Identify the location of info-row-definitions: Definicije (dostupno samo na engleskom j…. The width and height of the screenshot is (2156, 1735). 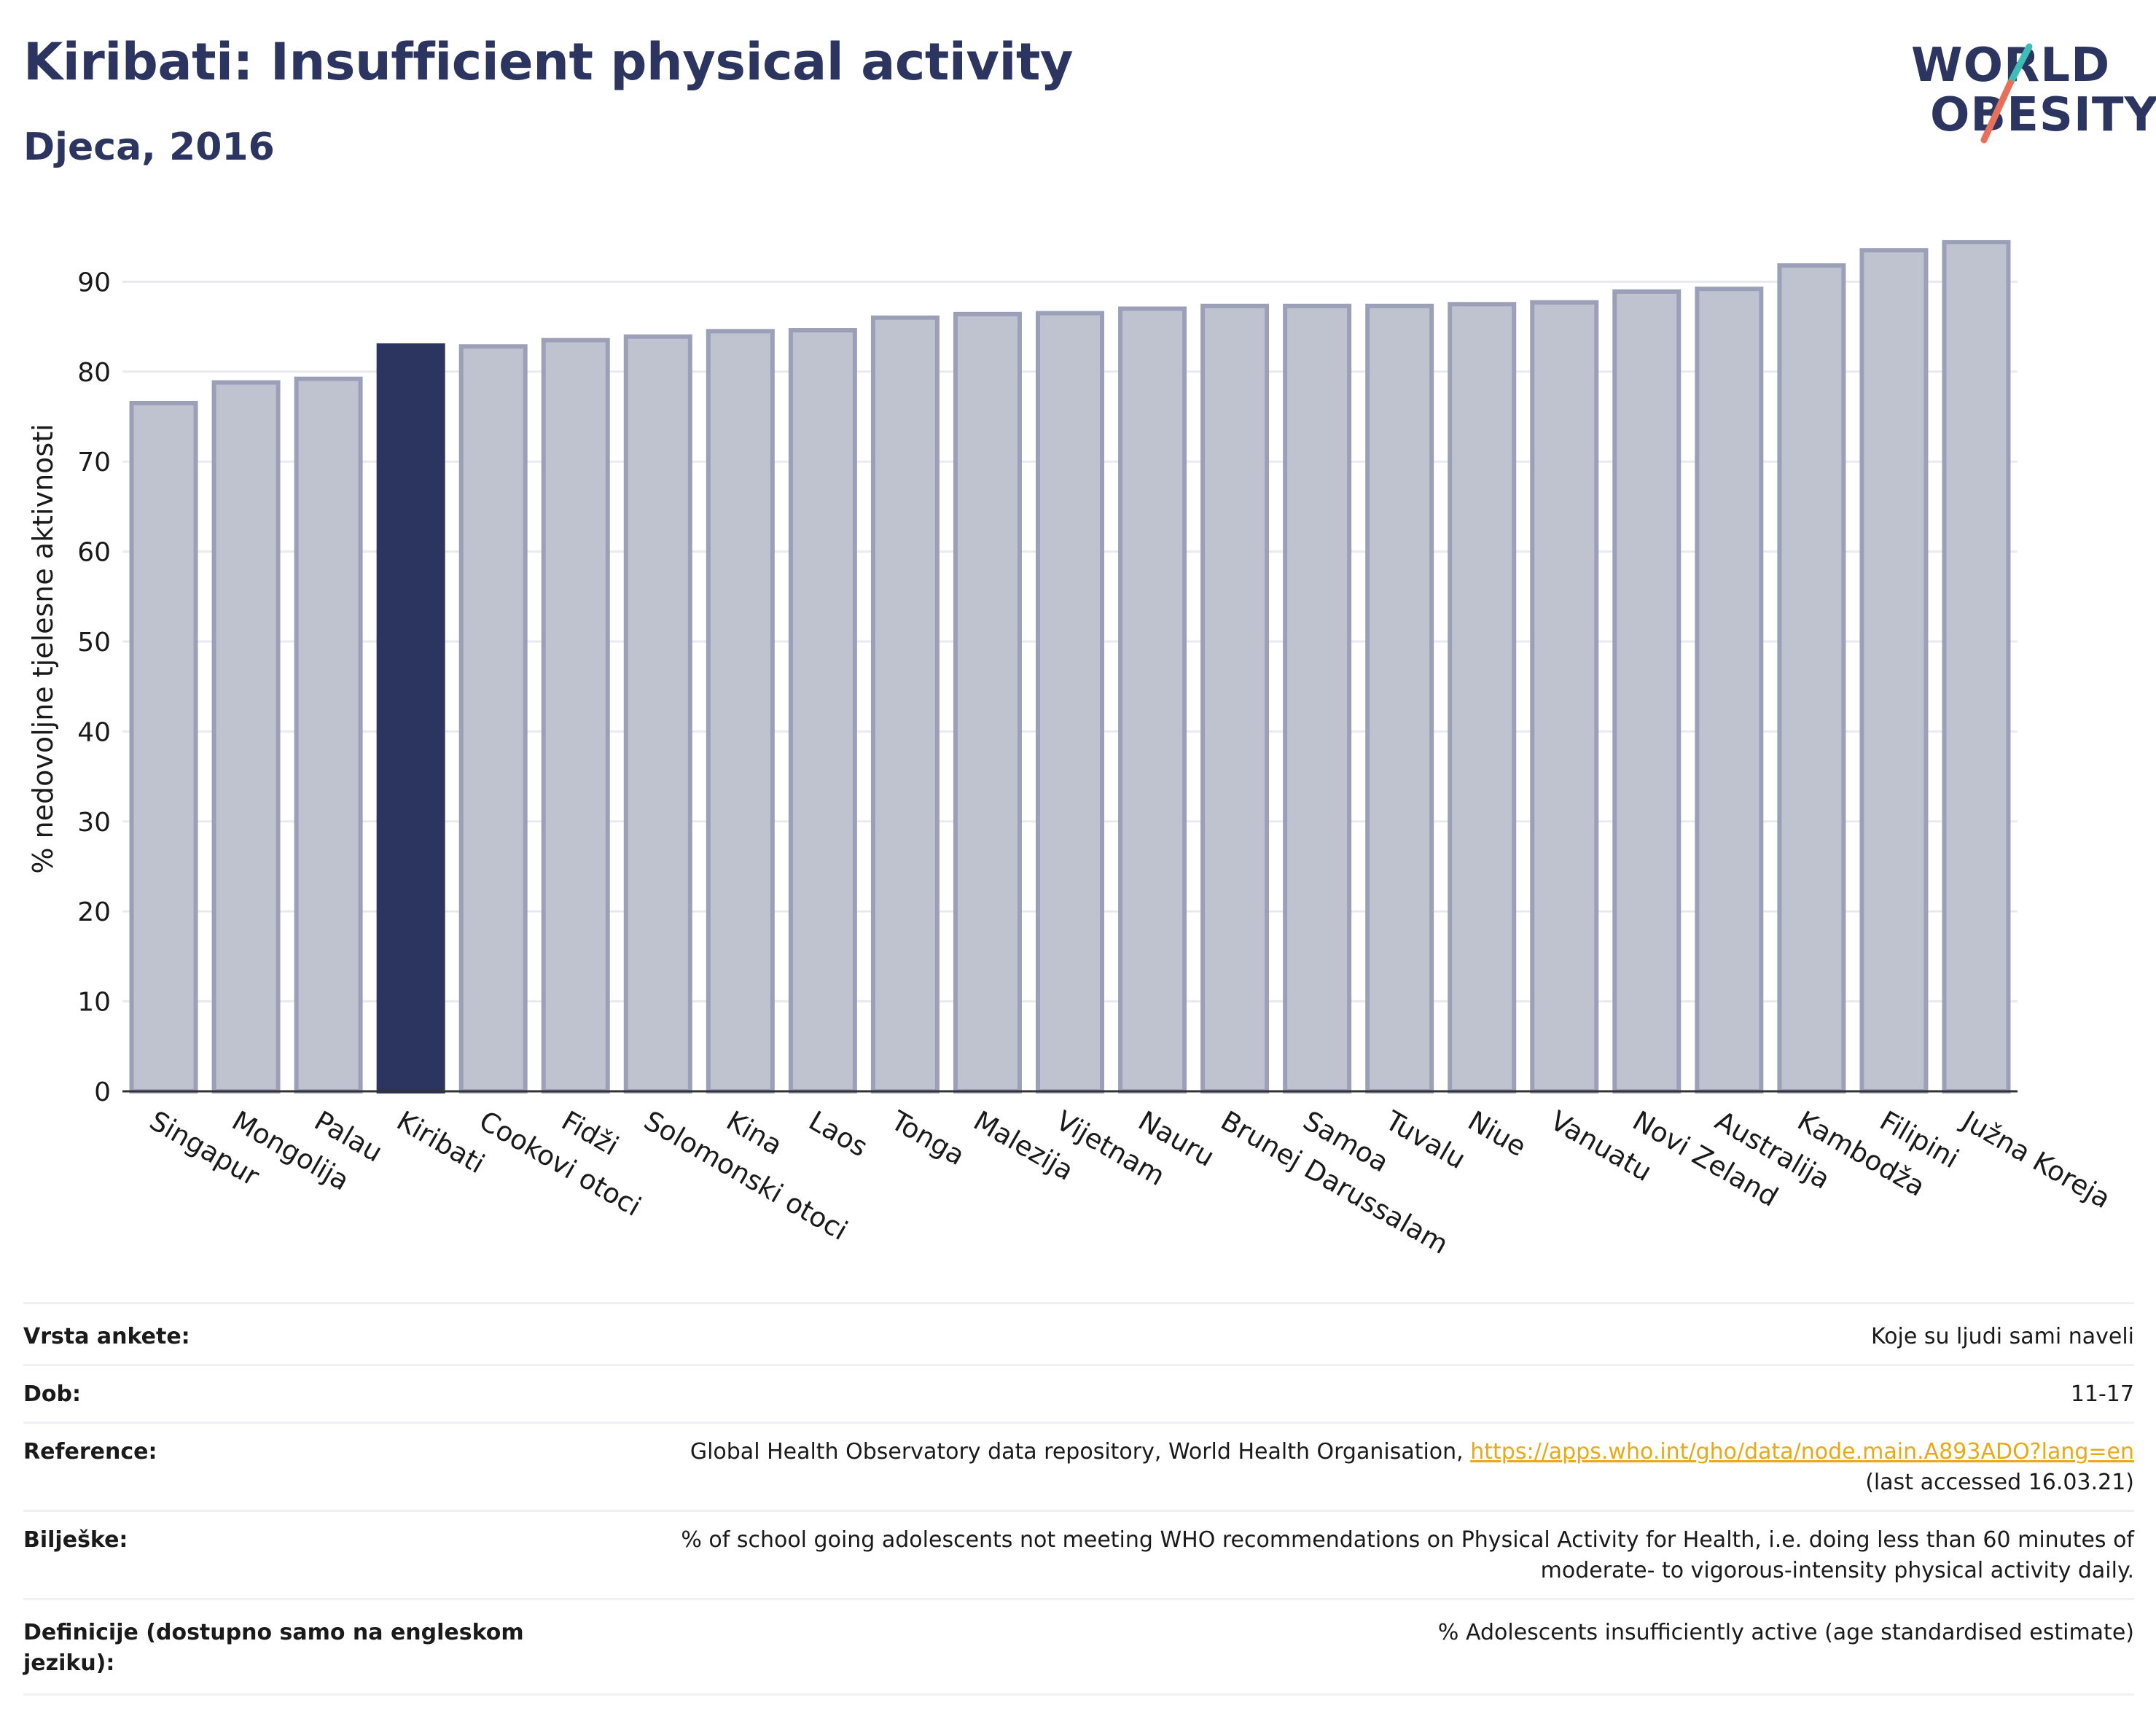
(1079, 1647).